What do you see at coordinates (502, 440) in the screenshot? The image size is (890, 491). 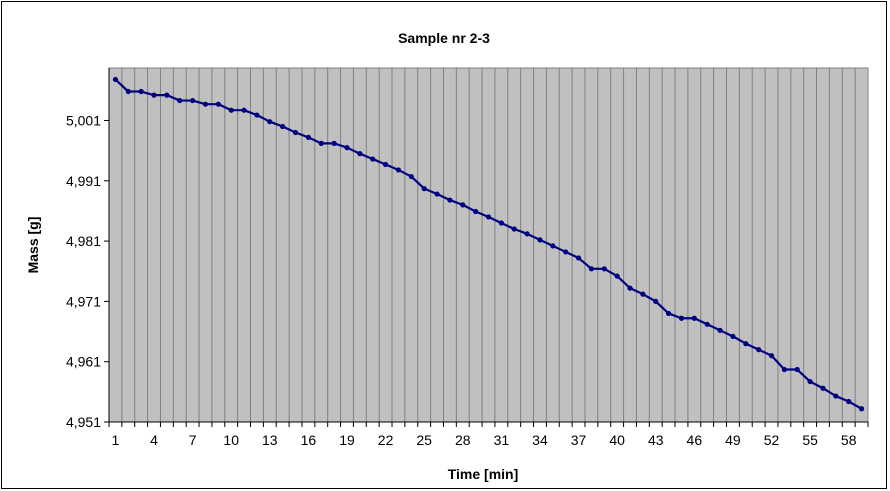 I see `x-tick-label: 31` at bounding box center [502, 440].